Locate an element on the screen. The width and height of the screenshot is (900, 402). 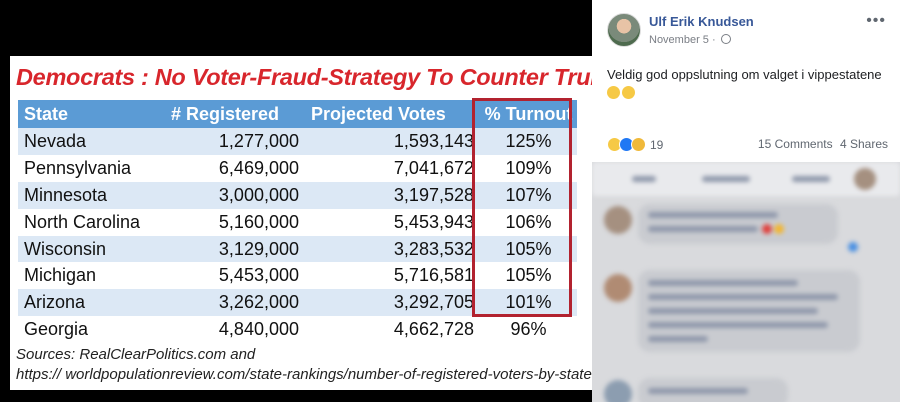
cell-projected: 5,453,943 is located at coordinates (392, 222).